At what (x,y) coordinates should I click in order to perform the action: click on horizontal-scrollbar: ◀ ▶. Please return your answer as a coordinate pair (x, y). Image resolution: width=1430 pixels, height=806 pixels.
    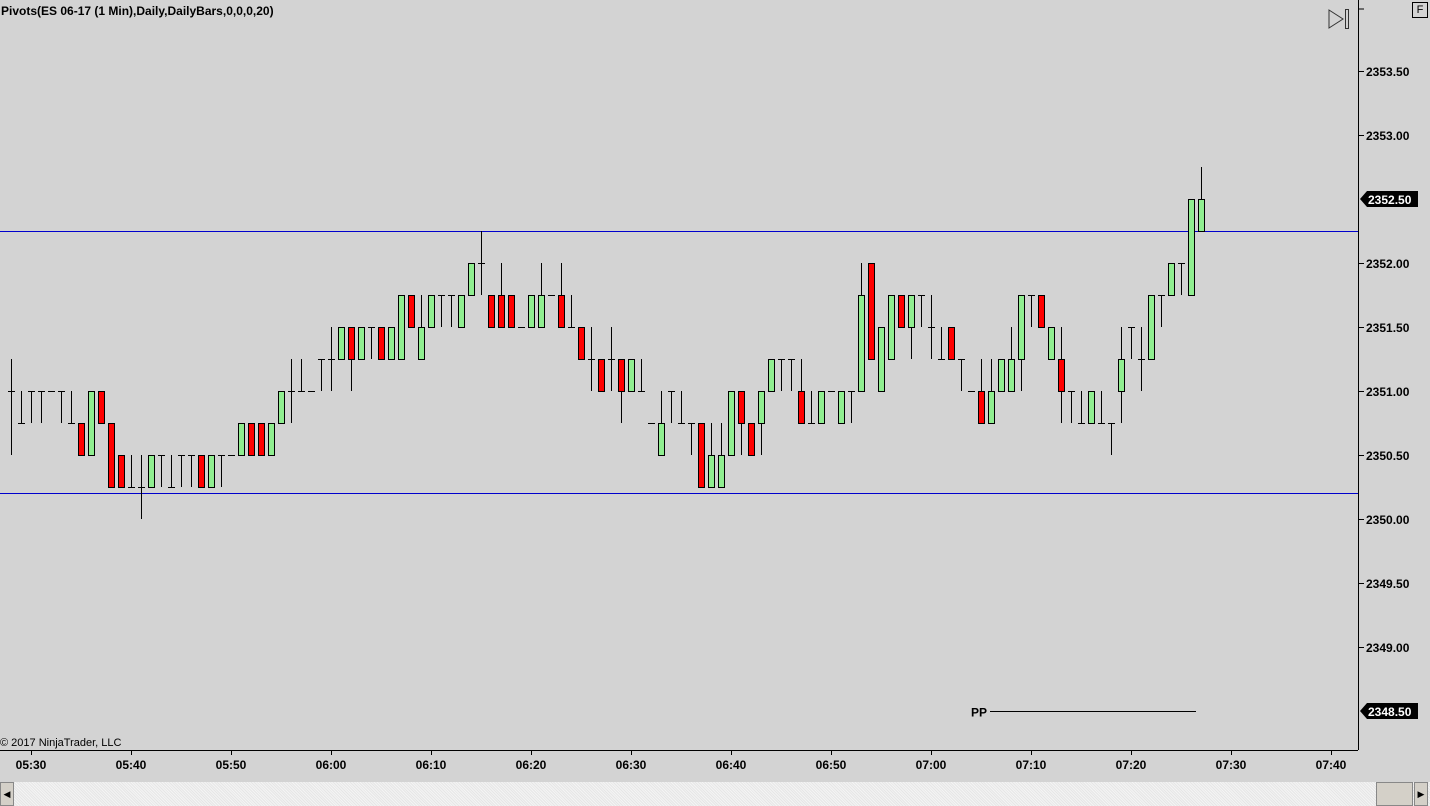
    Looking at the image, I should click on (715, 794).